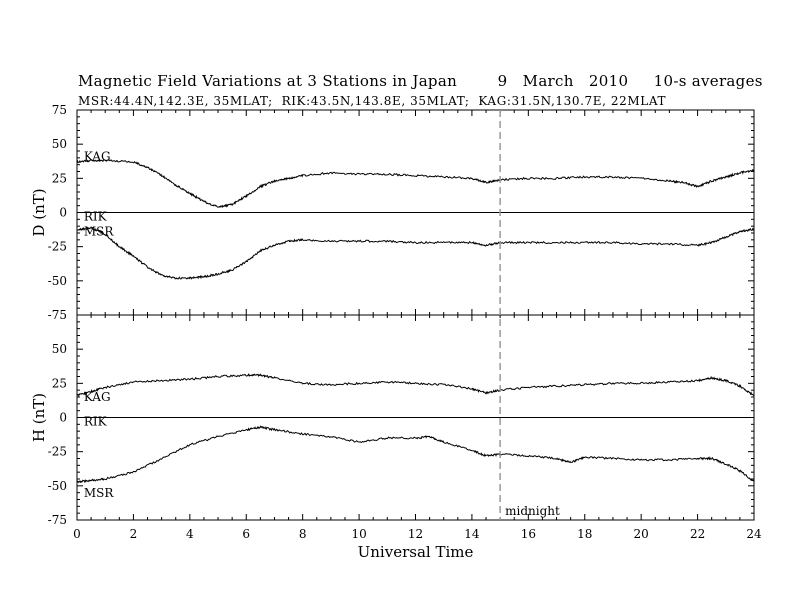 The width and height of the screenshot is (792, 612). I want to click on x-tick-label: 20, so click(641, 534).